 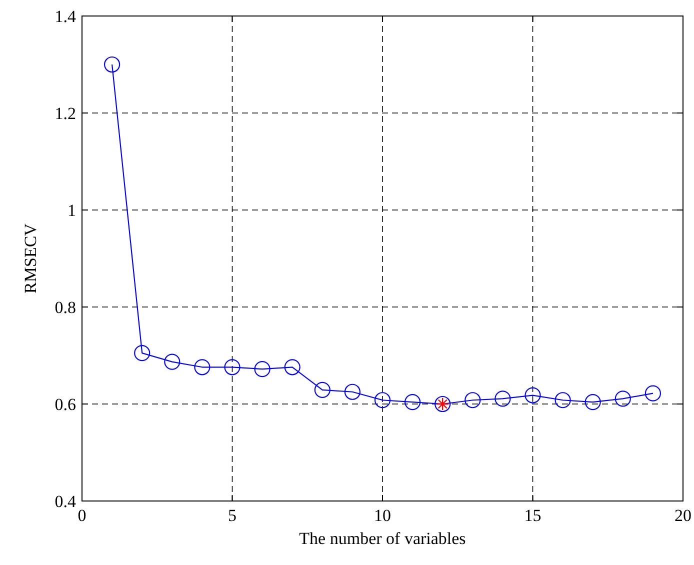 What do you see at coordinates (72, 210) in the screenshot?
I see `y-tick-label: 1` at bounding box center [72, 210].